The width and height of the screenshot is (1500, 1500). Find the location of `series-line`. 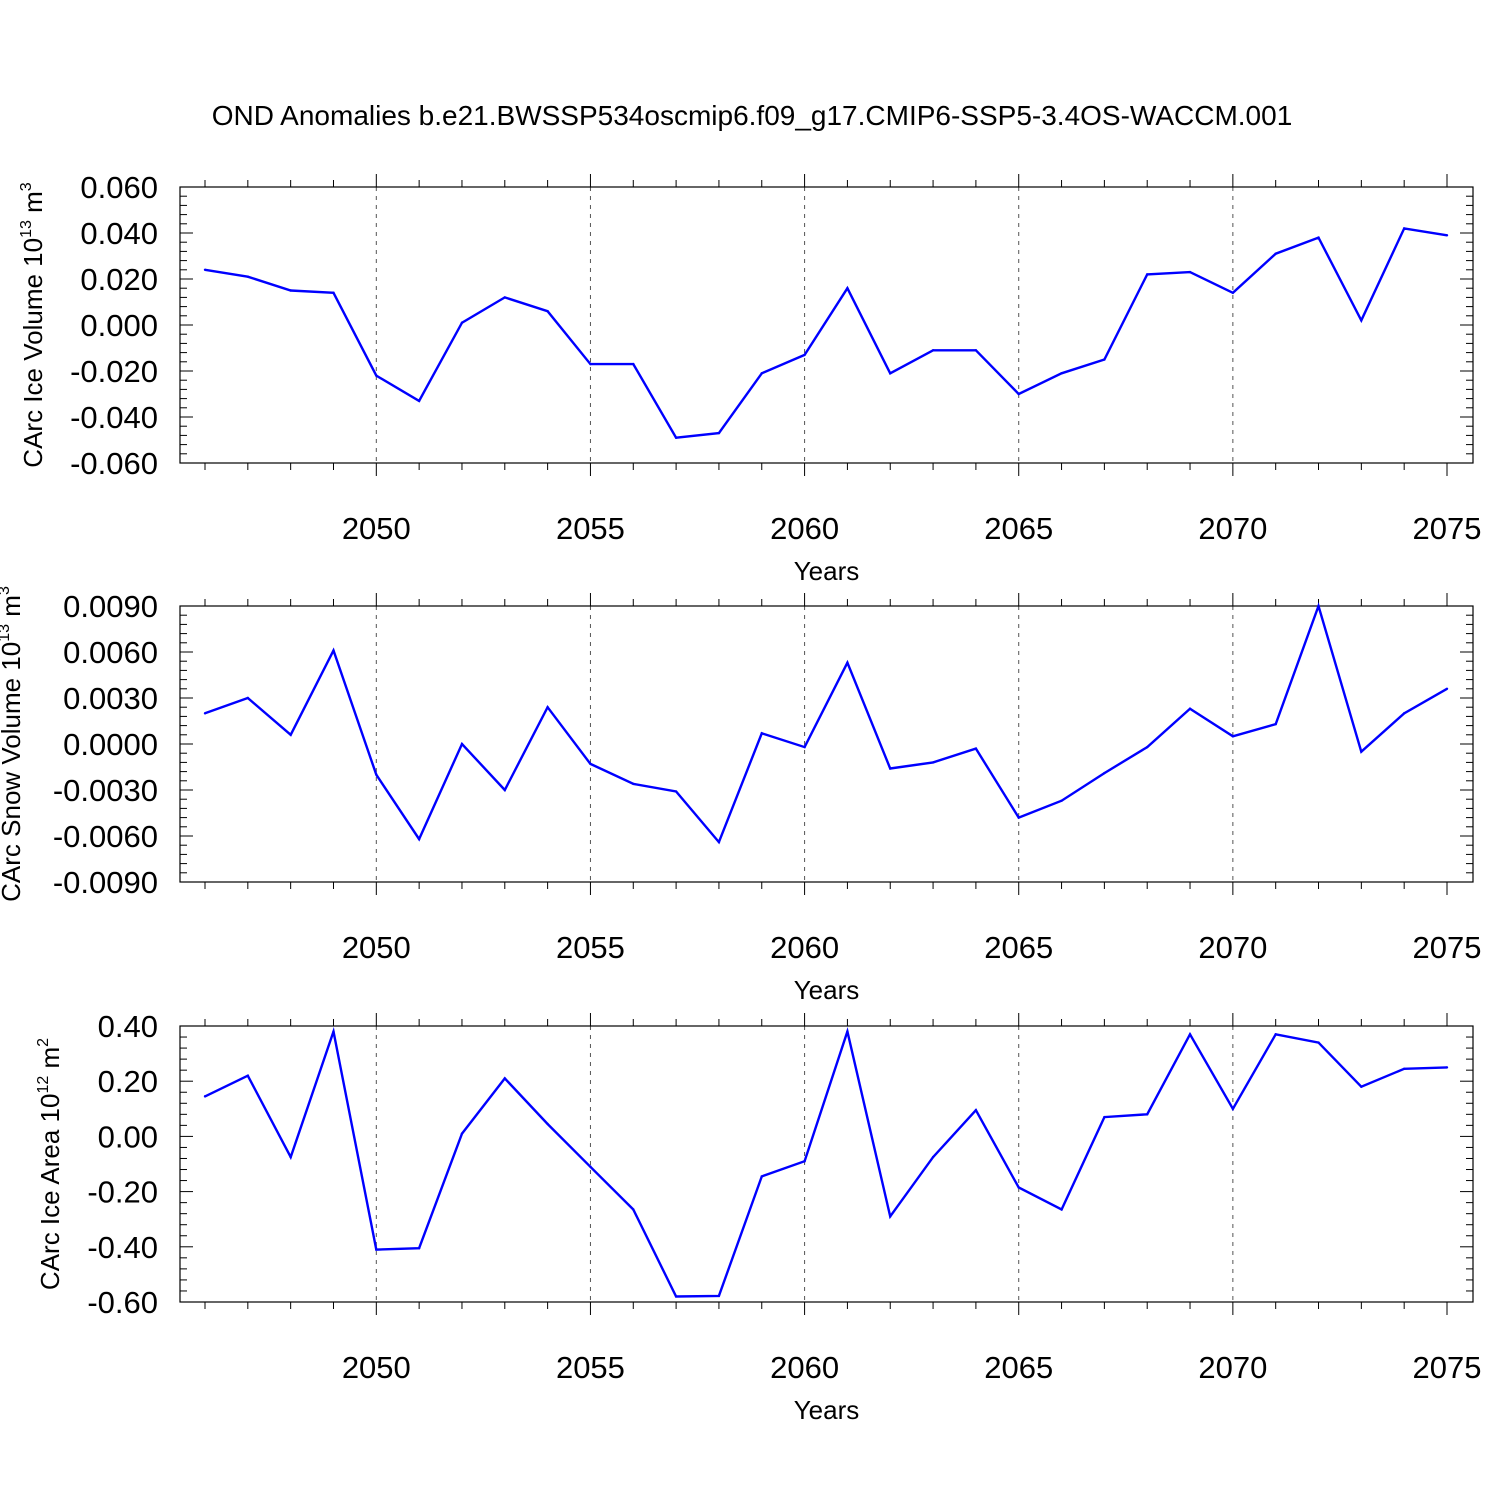

series-line is located at coordinates (826, 723).